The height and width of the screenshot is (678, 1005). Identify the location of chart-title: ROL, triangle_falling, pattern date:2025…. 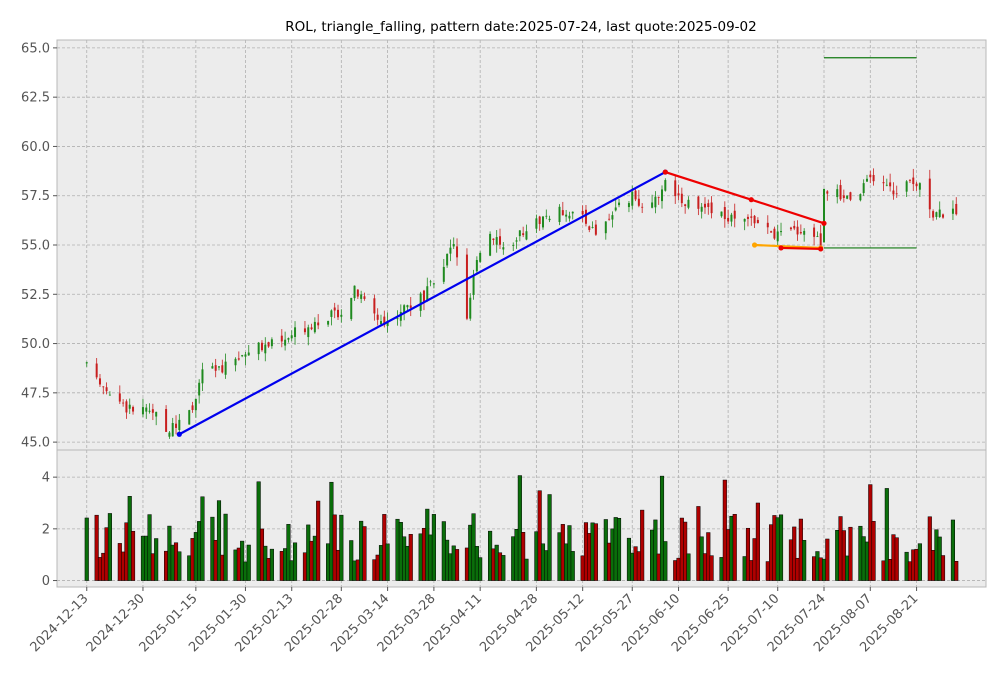
(520, 27).